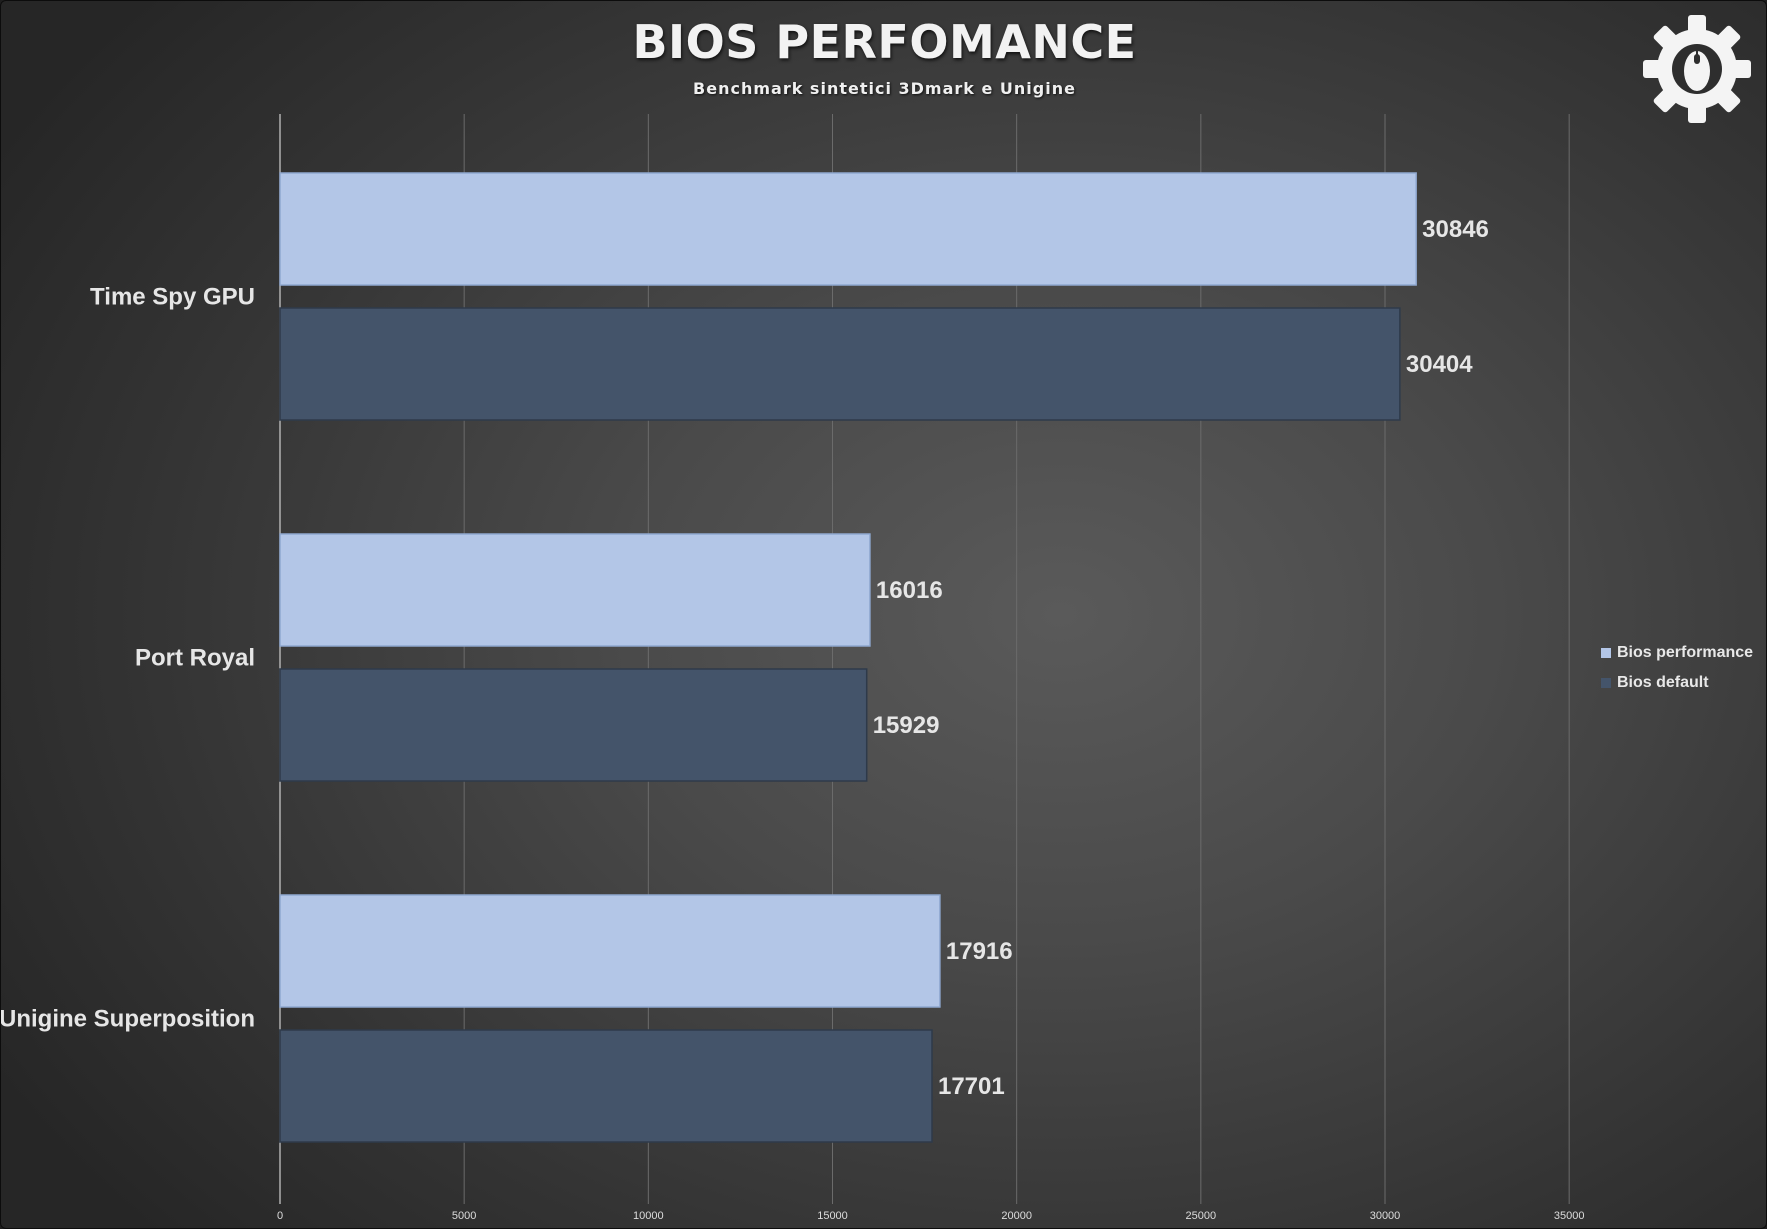  Describe the element at coordinates (1697, 69) in the screenshot. I see `gear-mouse-icon` at that location.